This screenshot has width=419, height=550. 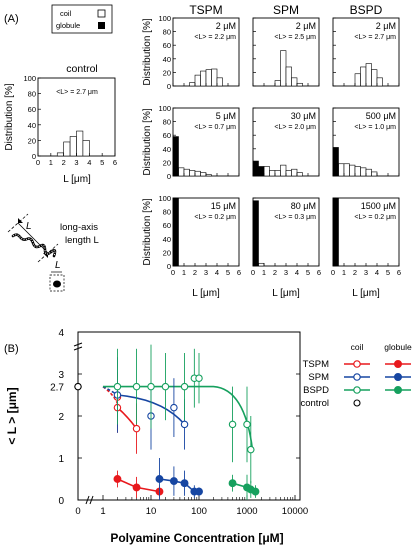 I want to click on mean-length-annotation: <L> = 1.0 μm, so click(x=375, y=127).